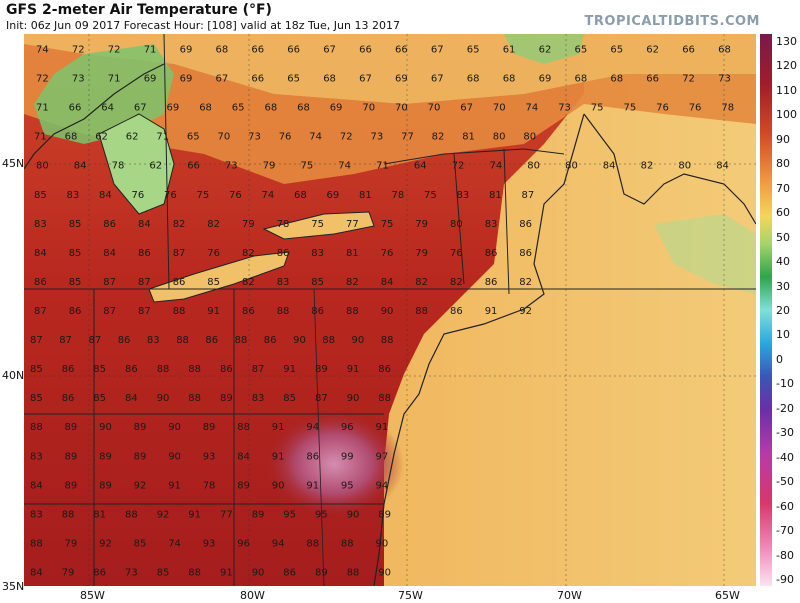 This screenshot has height=603, width=800. What do you see at coordinates (785, 555) in the screenshot?
I see `colorbar-label: -80` at bounding box center [785, 555].